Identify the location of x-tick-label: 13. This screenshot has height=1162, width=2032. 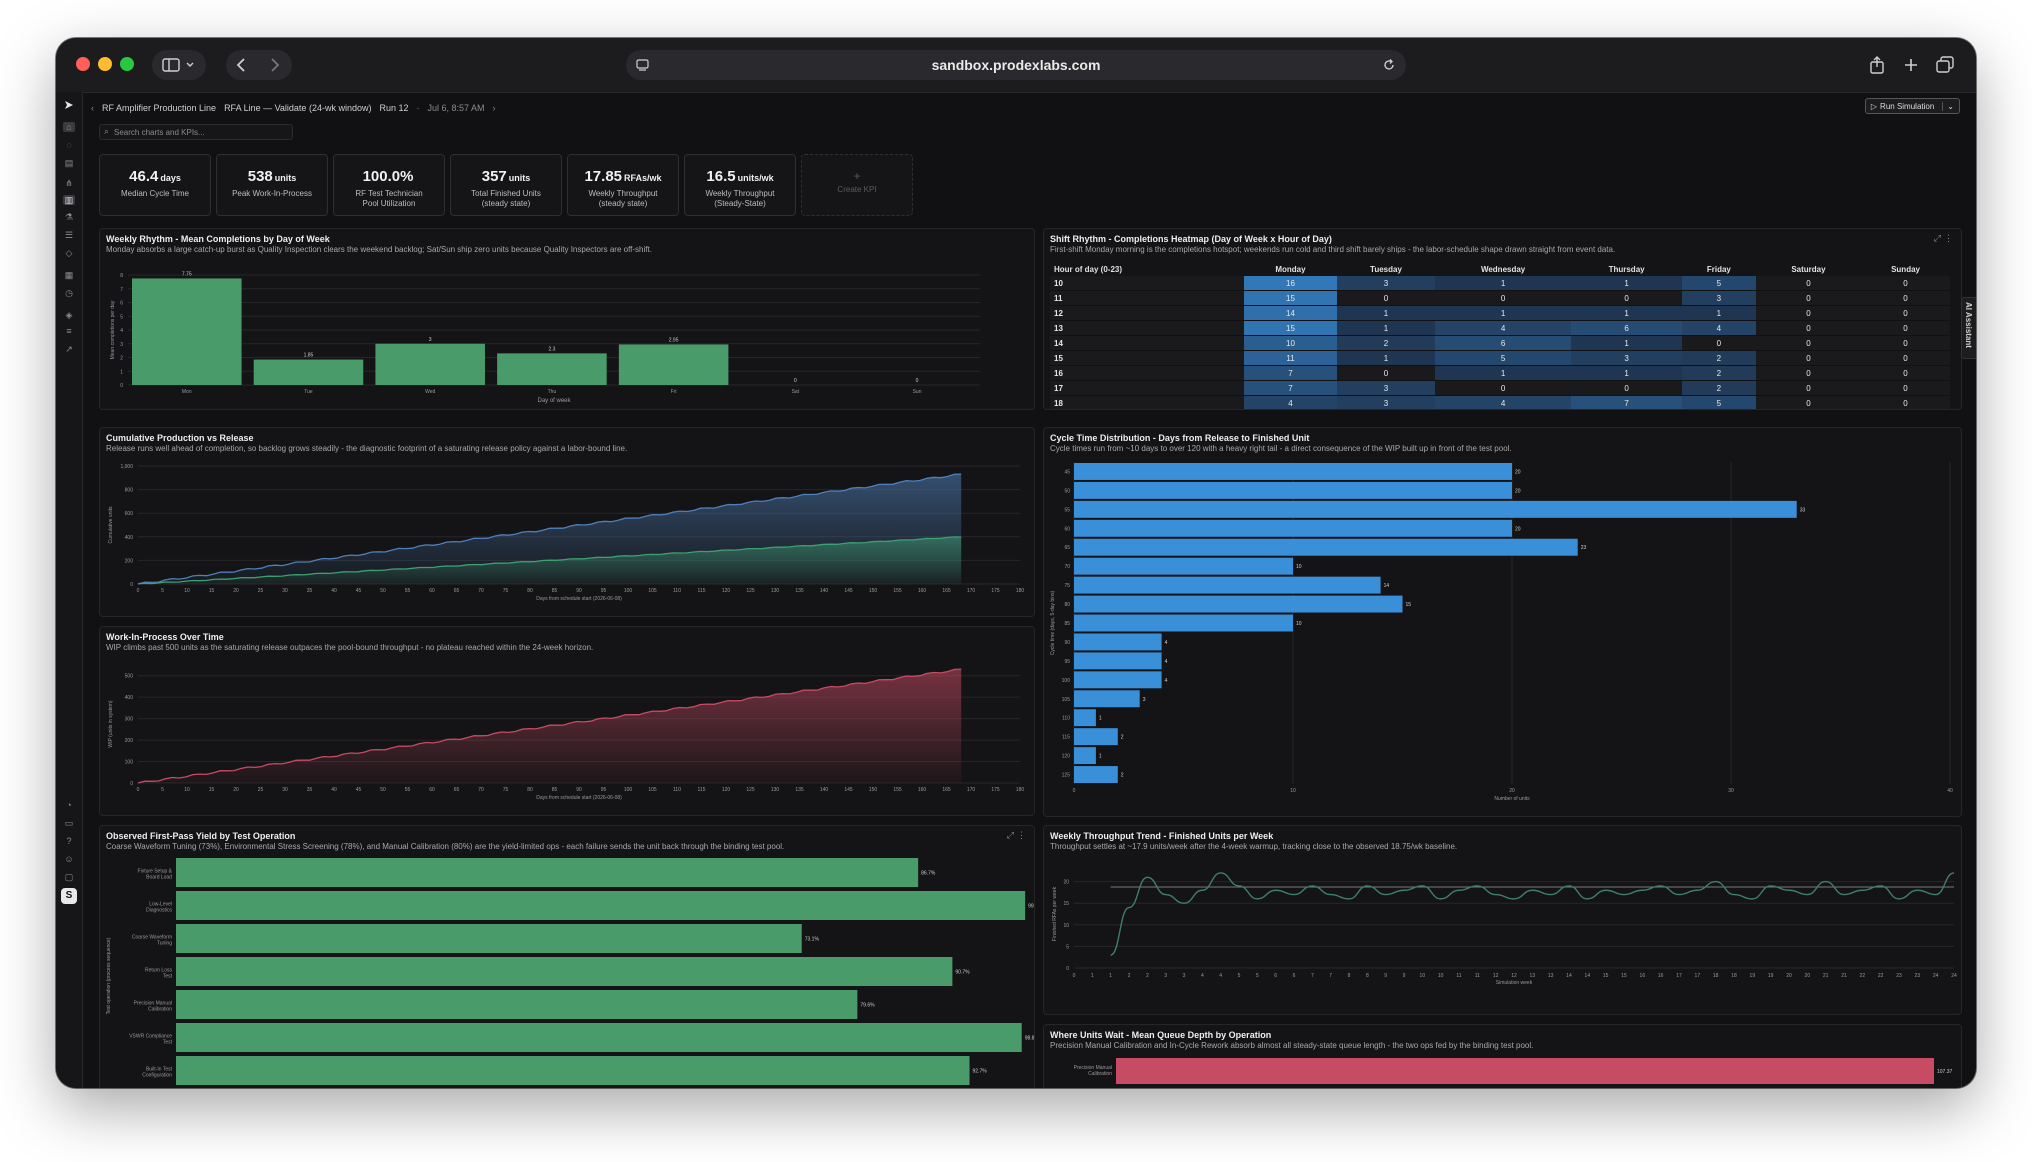
(1551, 976).